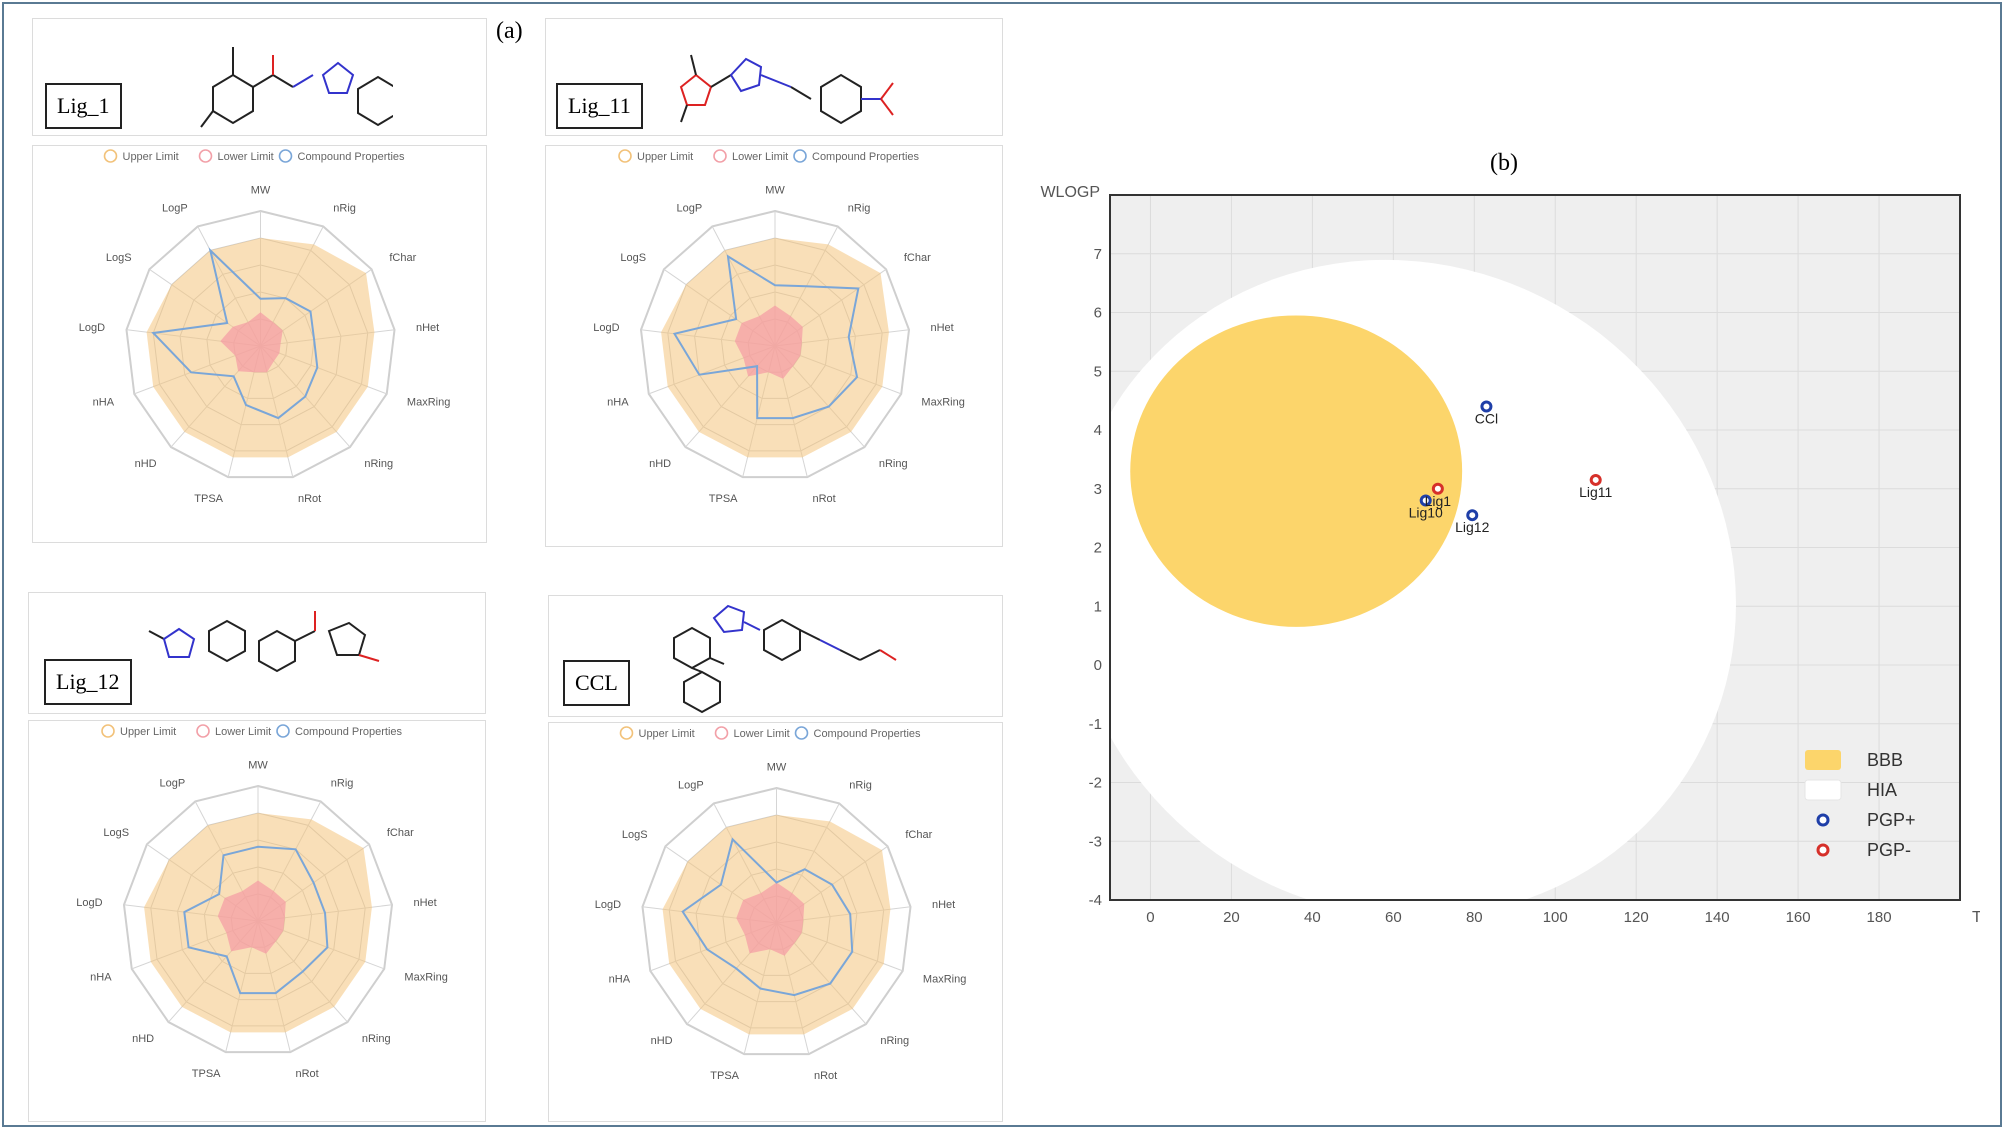 This screenshot has height=1132, width=2007. I want to click on y-tick-label: -1, so click(1095, 724).